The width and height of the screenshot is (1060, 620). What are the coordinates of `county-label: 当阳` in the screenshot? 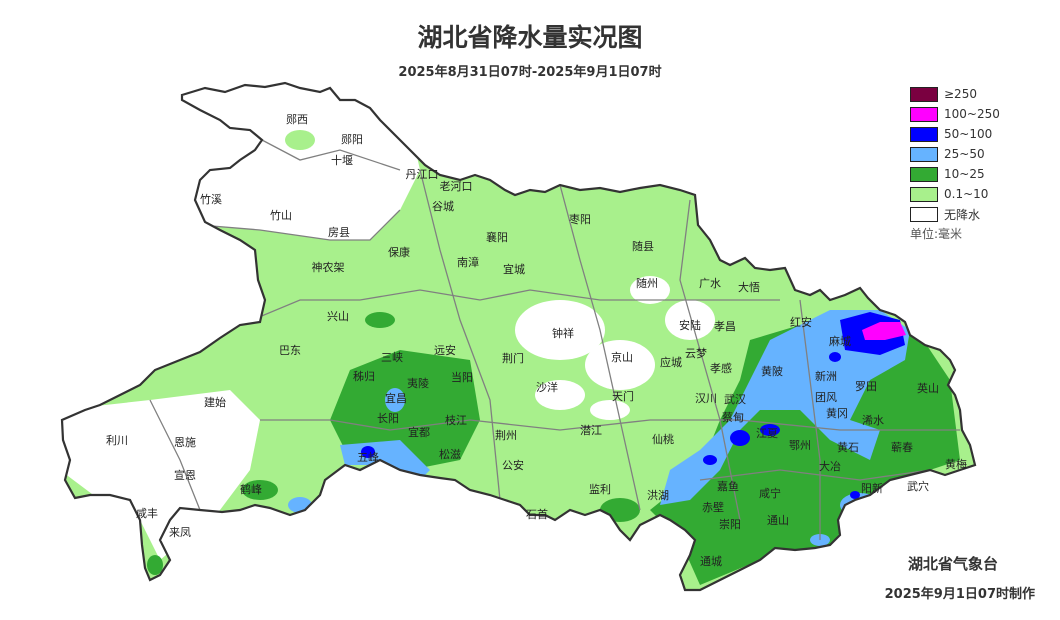 It's located at (462, 377).